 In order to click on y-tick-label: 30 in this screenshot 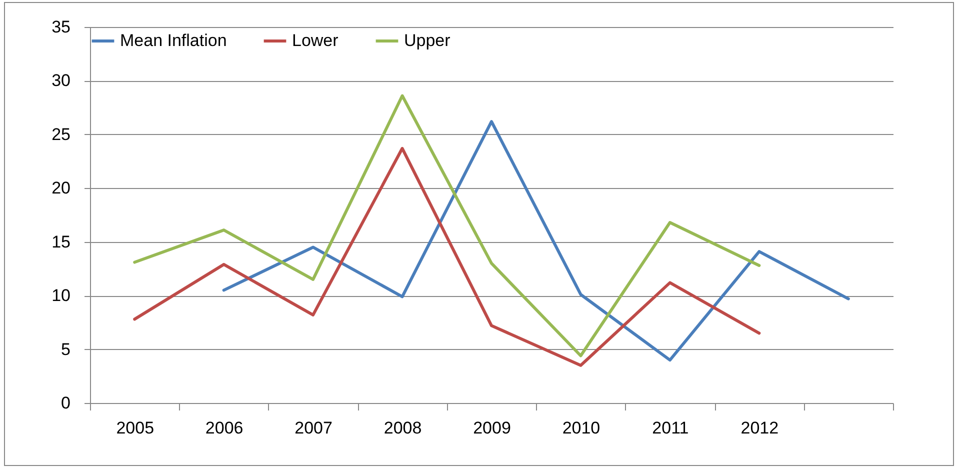, I will do `click(61, 80)`.